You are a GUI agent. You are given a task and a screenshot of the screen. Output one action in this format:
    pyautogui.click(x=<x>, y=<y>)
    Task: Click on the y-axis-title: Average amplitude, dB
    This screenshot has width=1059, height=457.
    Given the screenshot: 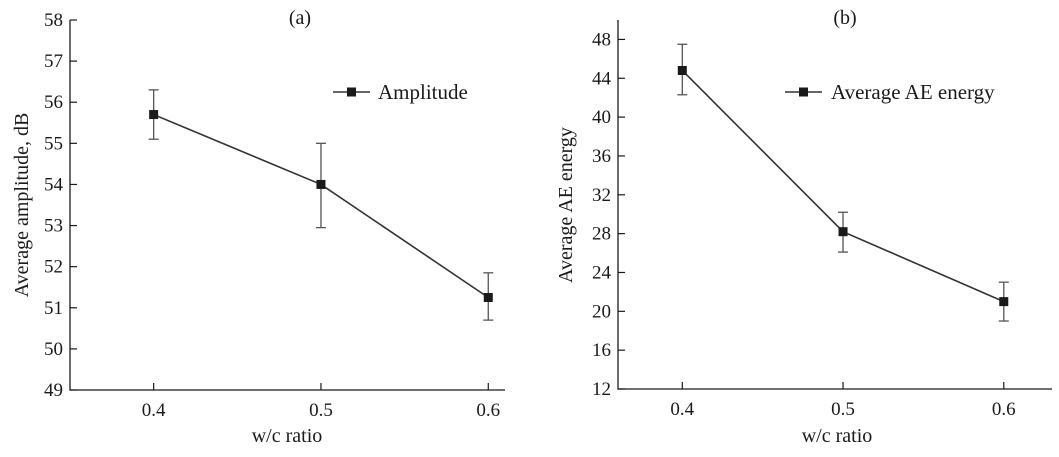 What is the action you would take?
    pyautogui.click(x=22, y=205)
    